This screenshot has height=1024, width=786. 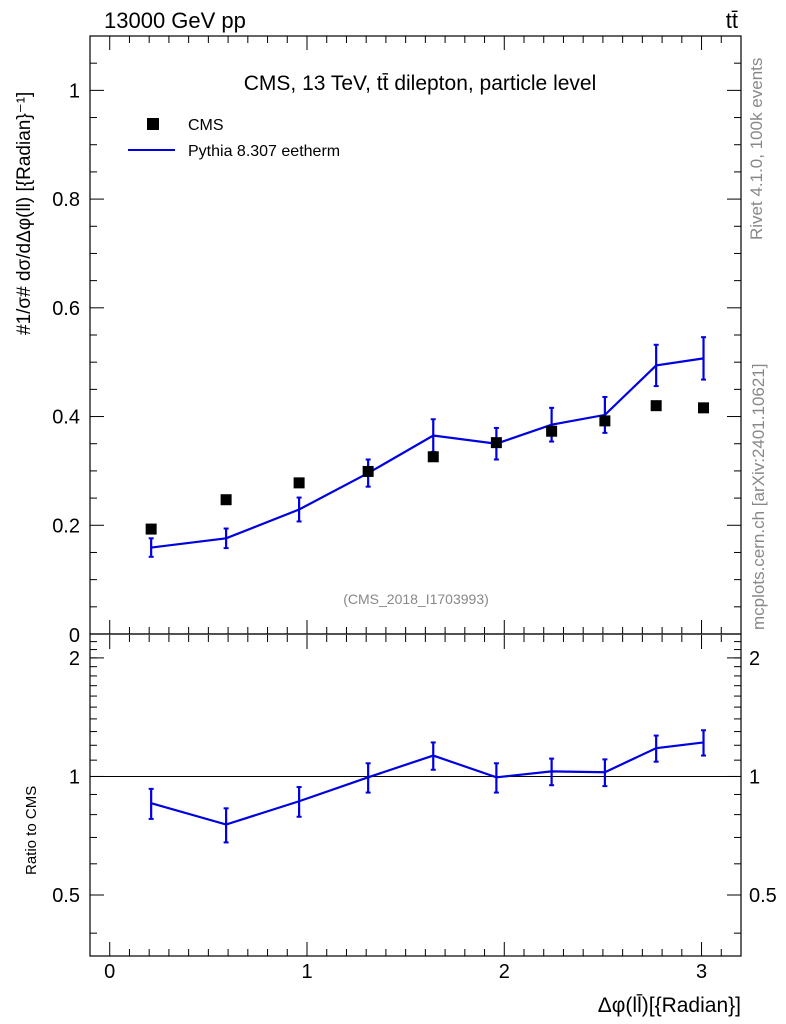 What do you see at coordinates (701, 972) in the screenshot?
I see `x-tick-label: 3` at bounding box center [701, 972].